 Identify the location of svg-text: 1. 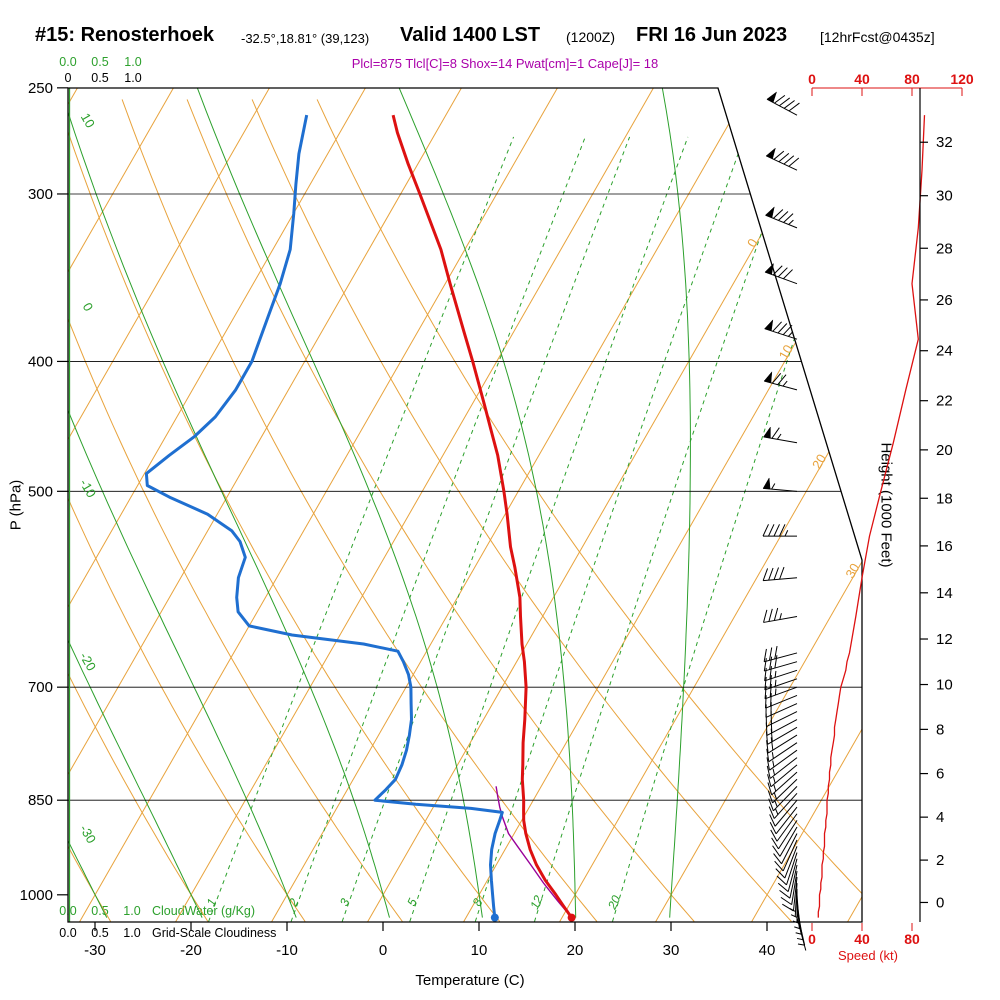
(212, 902).